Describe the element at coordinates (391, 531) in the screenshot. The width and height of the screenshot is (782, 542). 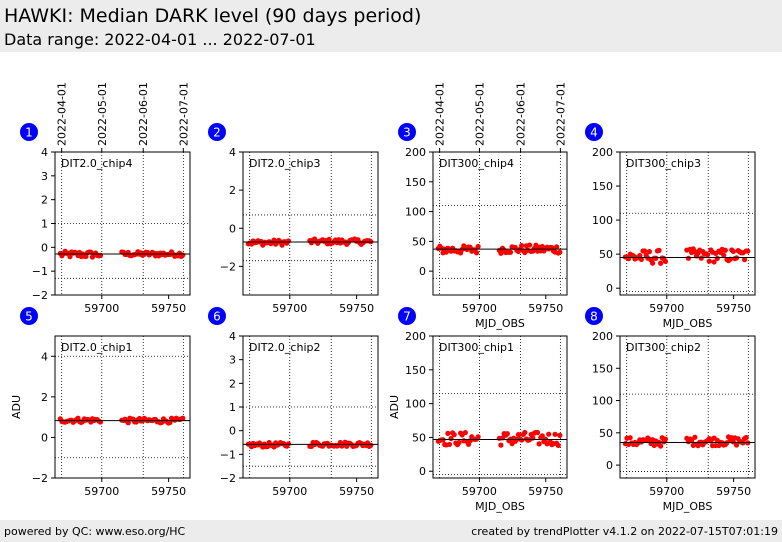
I see `footer-band` at that location.